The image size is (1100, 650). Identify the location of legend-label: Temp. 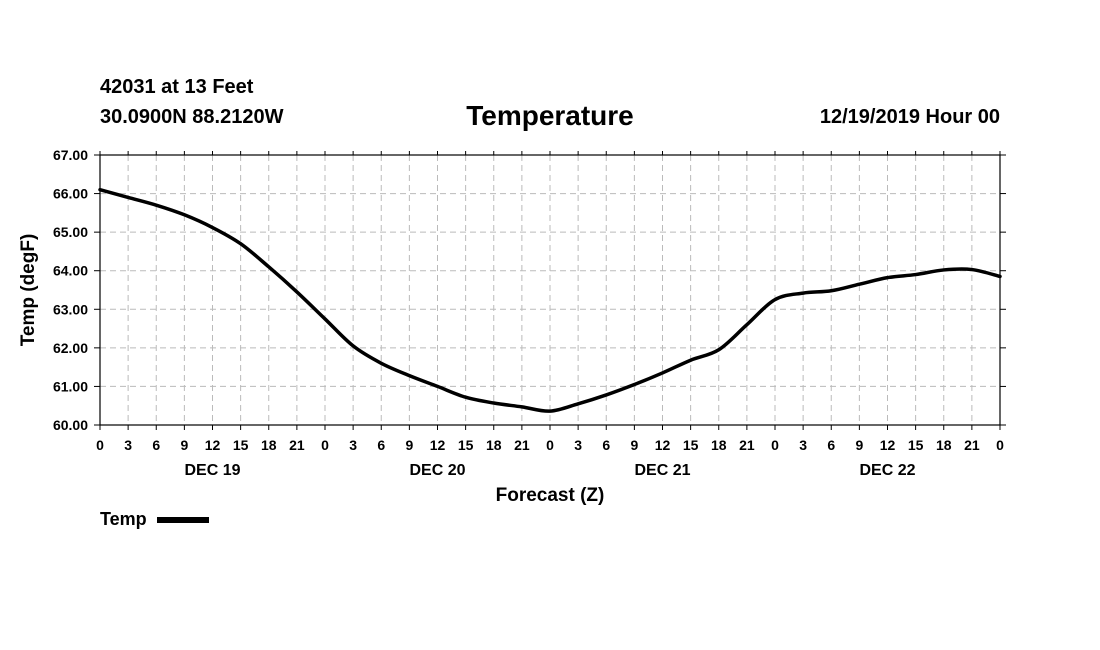
(123, 519).